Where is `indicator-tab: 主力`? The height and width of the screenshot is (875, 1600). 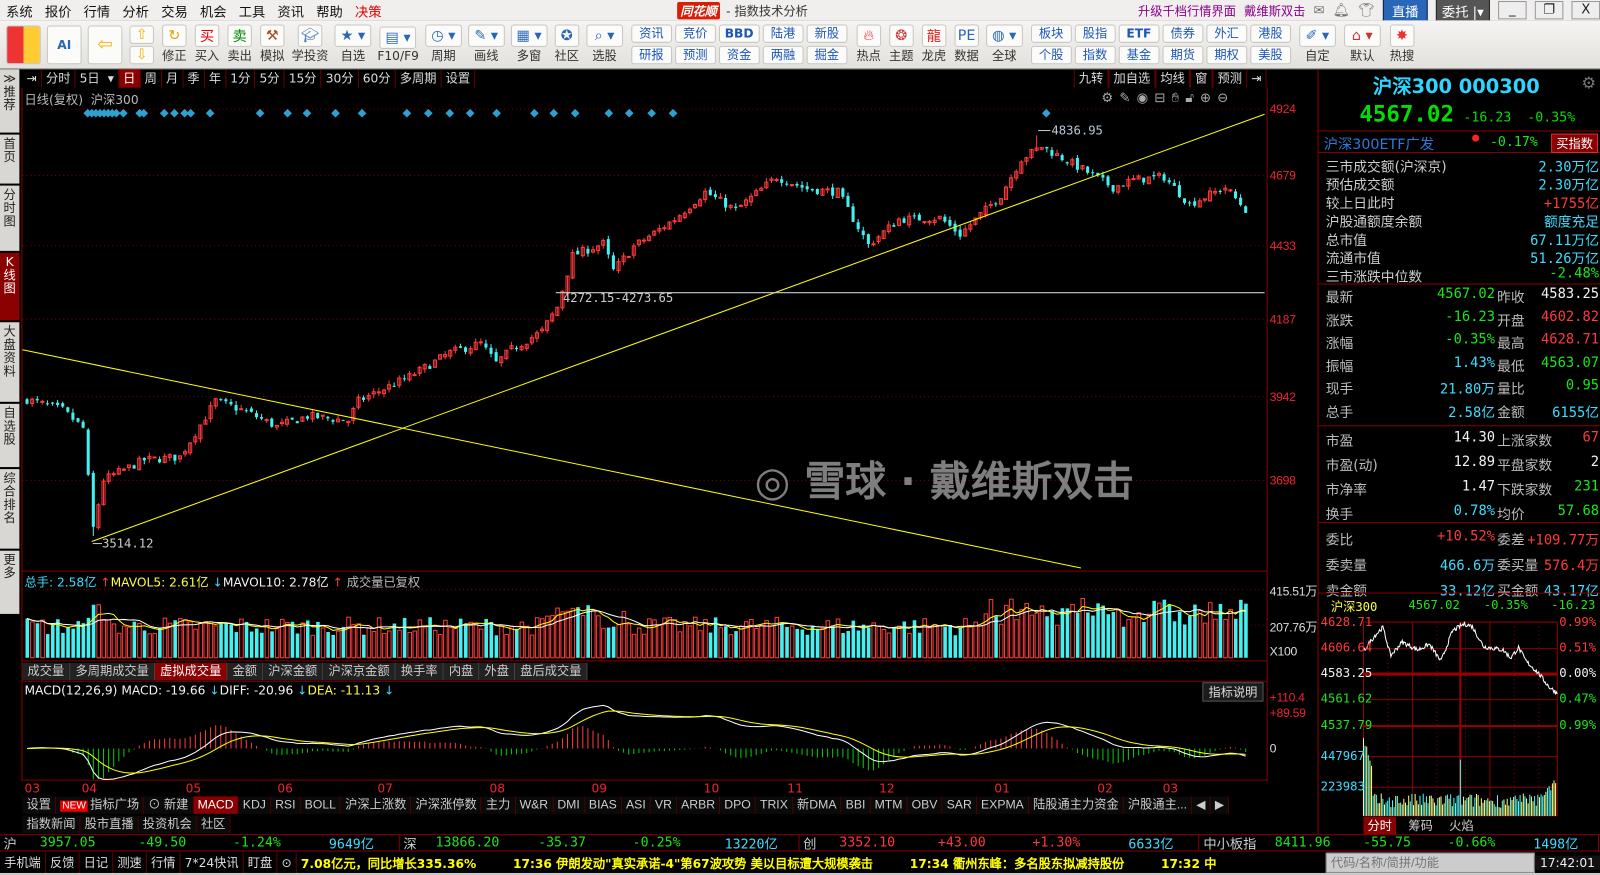
indicator-tab: 主力 is located at coordinates (498, 805).